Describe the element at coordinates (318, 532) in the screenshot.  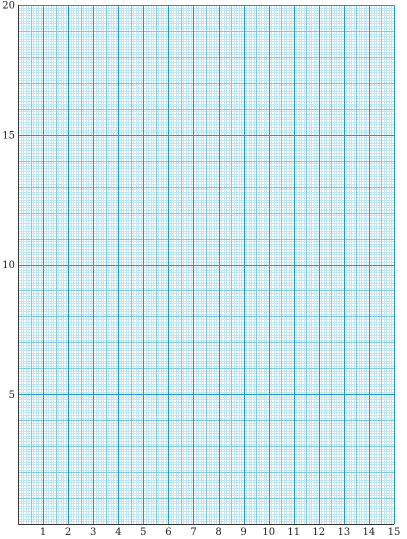
I see `x-tick-label: 12` at that location.